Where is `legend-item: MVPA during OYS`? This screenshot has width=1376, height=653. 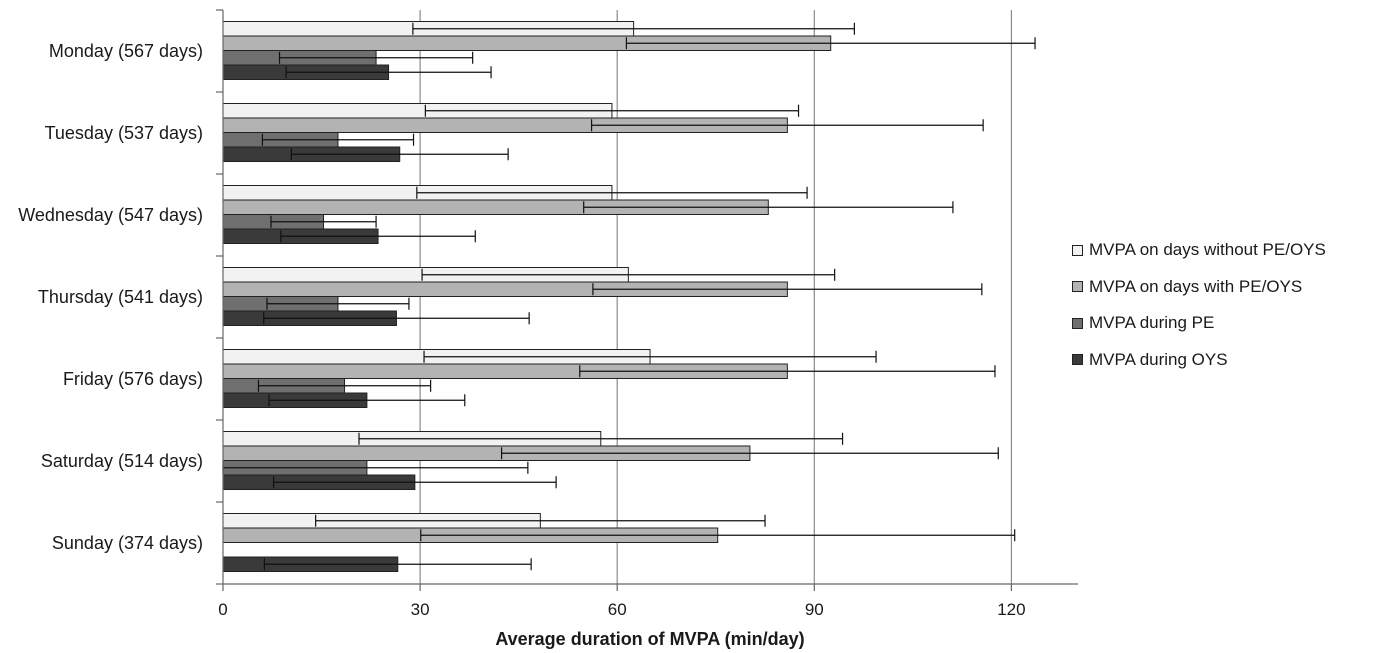 legend-item: MVPA during OYS is located at coordinates (1199, 360).